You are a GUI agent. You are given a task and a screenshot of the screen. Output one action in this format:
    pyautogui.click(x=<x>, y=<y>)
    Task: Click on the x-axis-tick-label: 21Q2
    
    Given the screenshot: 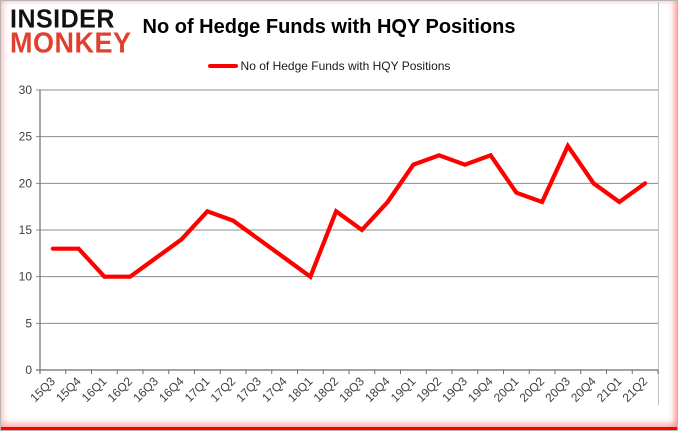 What is the action you would take?
    pyautogui.click(x=635, y=389)
    